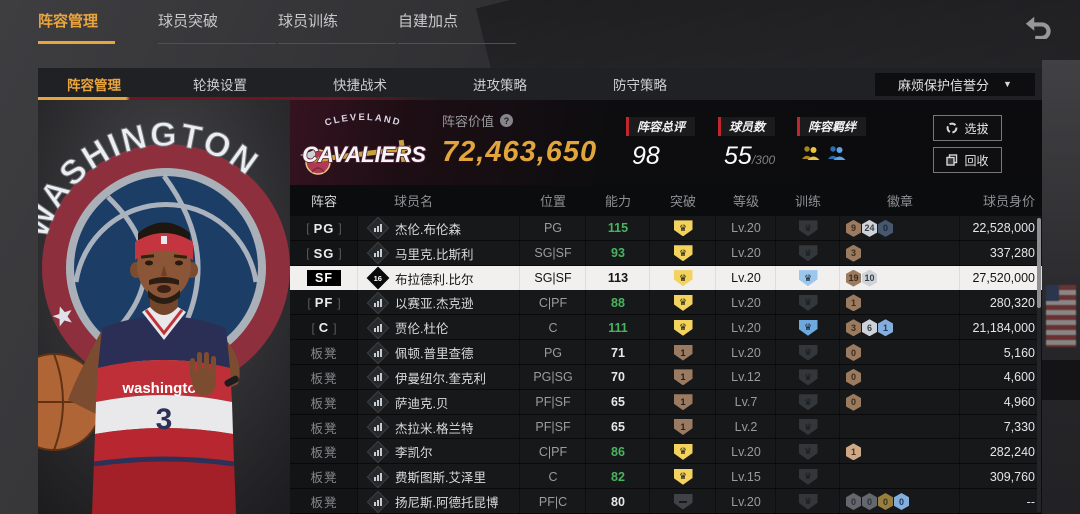 Image resolution: width=1080 pixels, height=514 pixels. I want to click on ability-cell: 82, so click(618, 476).